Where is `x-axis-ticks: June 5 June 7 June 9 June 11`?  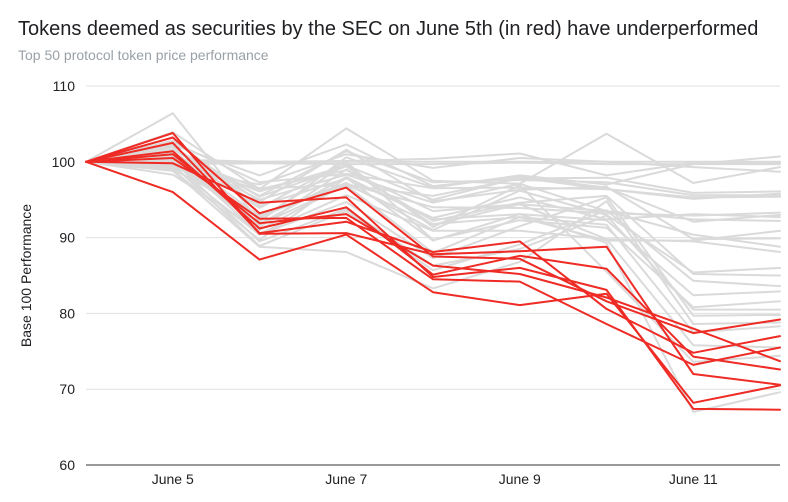 x-axis-ticks: June 5 June 7 June 9 June 11 is located at coordinates (435, 479).